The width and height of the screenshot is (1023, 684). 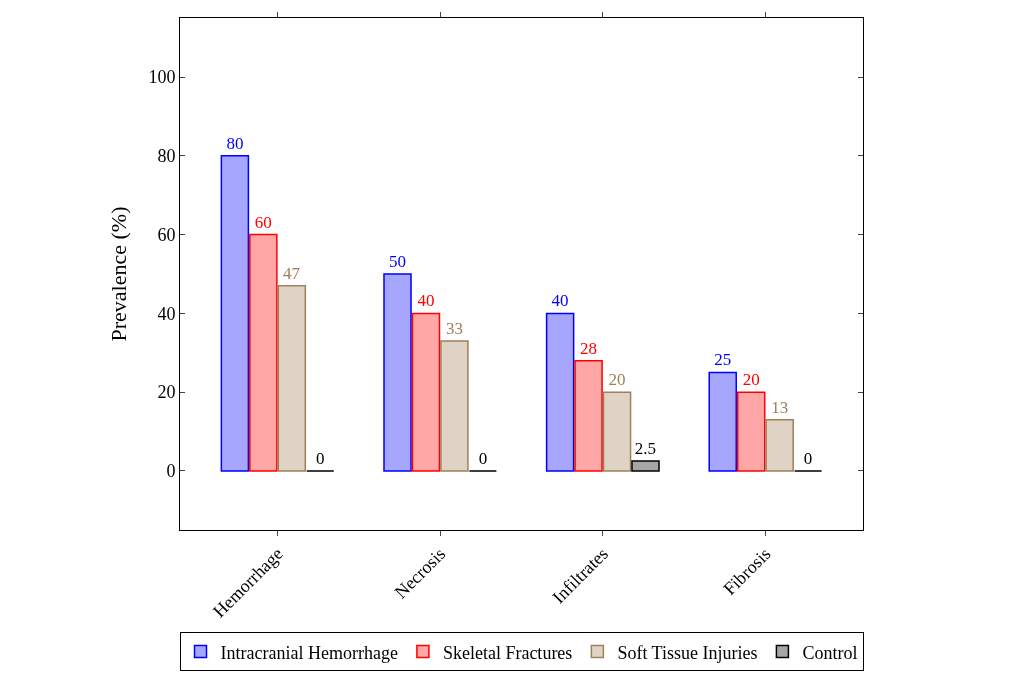 What do you see at coordinates (166, 392) in the screenshot?
I see `y-tick-label: 20` at bounding box center [166, 392].